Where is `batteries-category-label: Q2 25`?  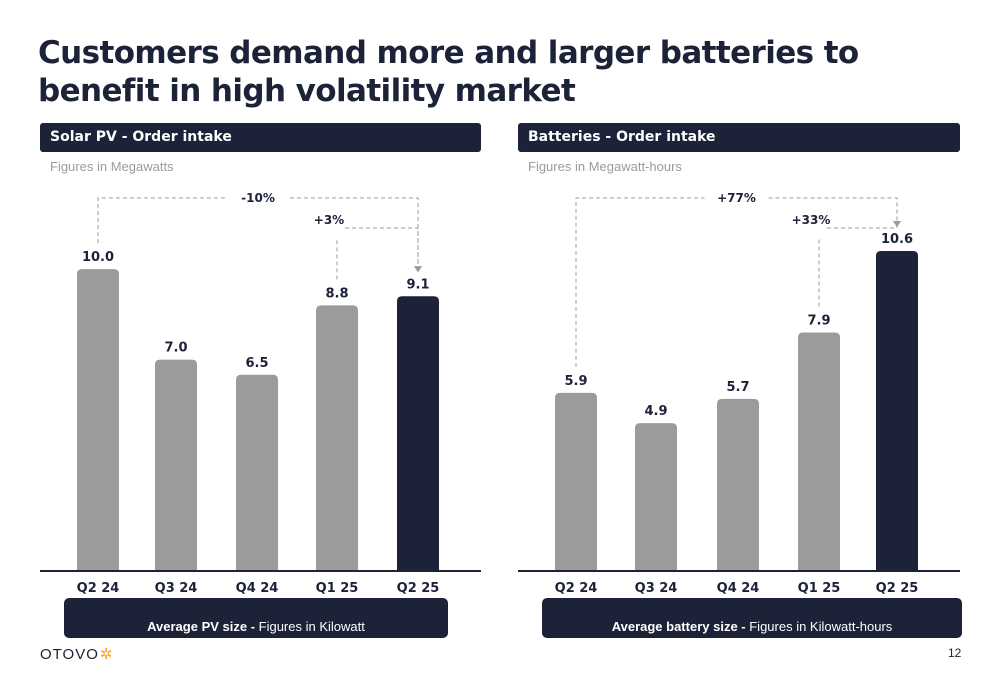
batteries-category-label: Q2 25 is located at coordinates (897, 588).